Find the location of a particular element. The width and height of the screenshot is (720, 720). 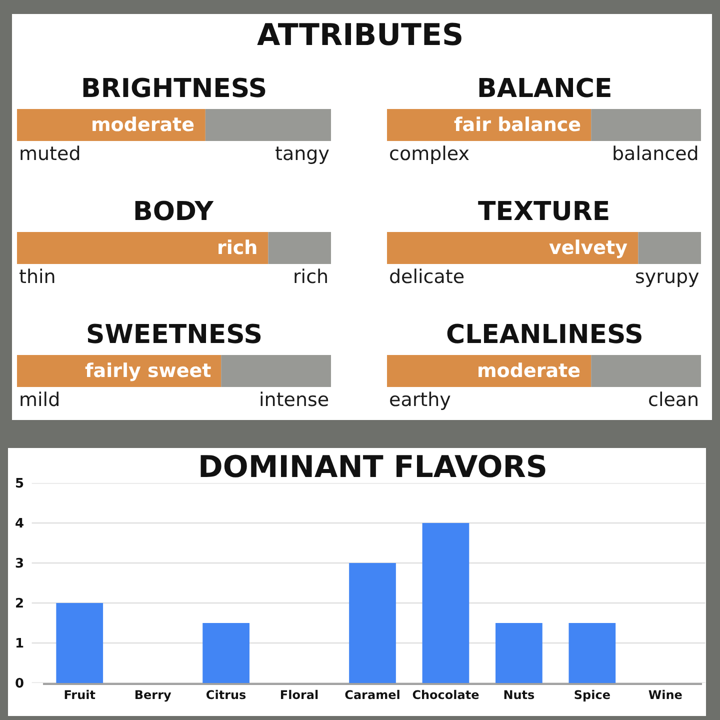

y-tick-label: 0 is located at coordinates (19, 684).